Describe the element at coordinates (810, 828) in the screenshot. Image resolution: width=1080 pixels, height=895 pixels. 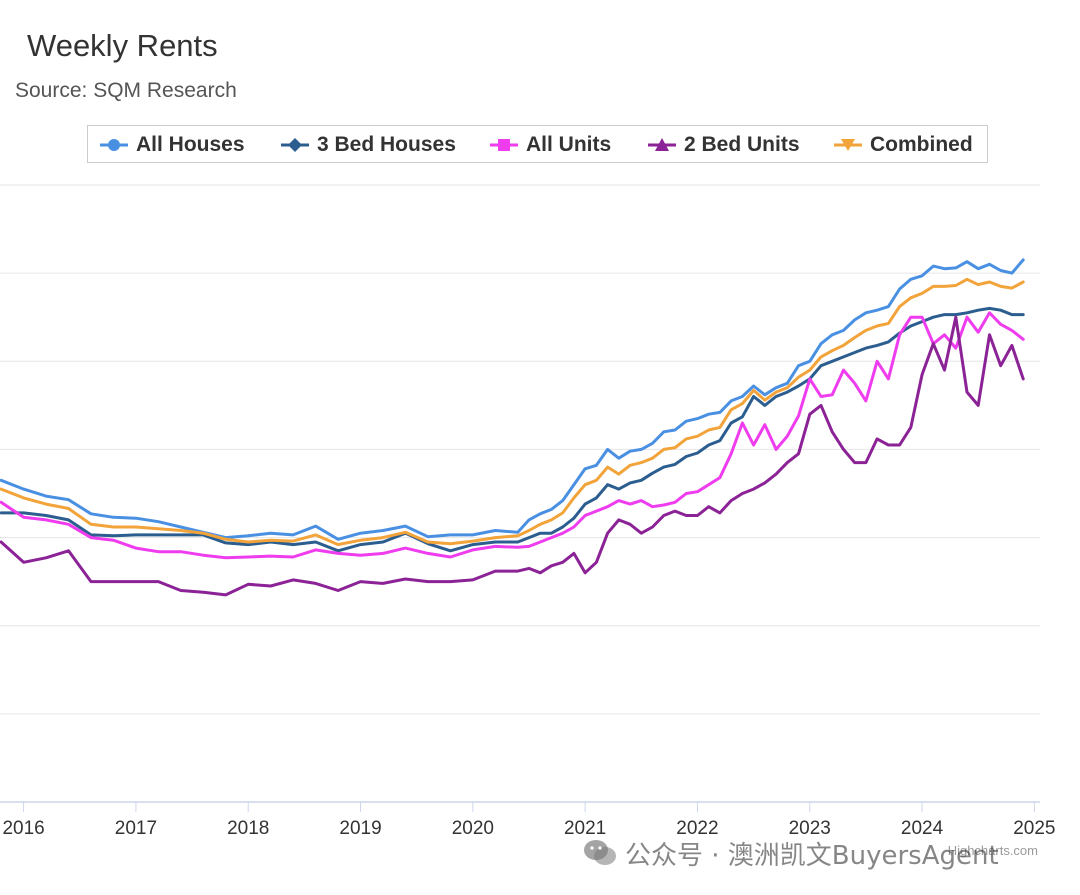
I see `x-tick-label: 2023` at that location.